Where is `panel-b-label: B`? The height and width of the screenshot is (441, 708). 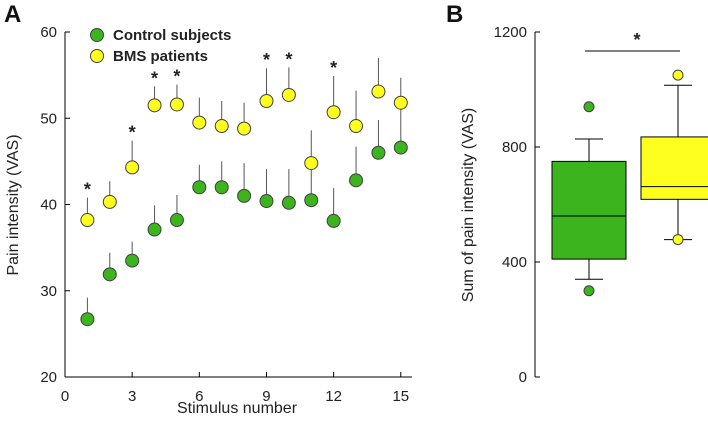
panel-b-label: B is located at coordinates (454, 14).